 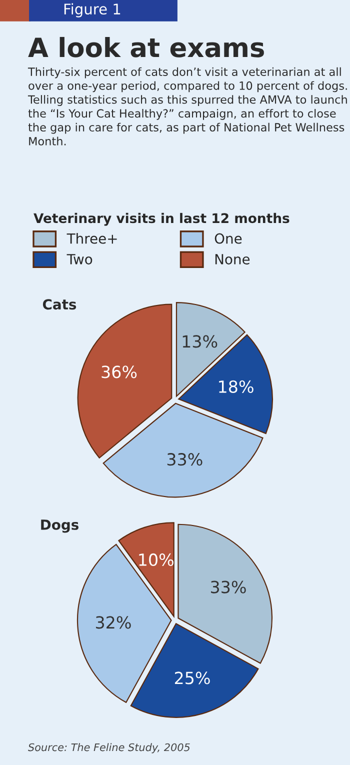 I want to click on legend-title: Veterinary visits in last 12 months, so click(x=162, y=219).